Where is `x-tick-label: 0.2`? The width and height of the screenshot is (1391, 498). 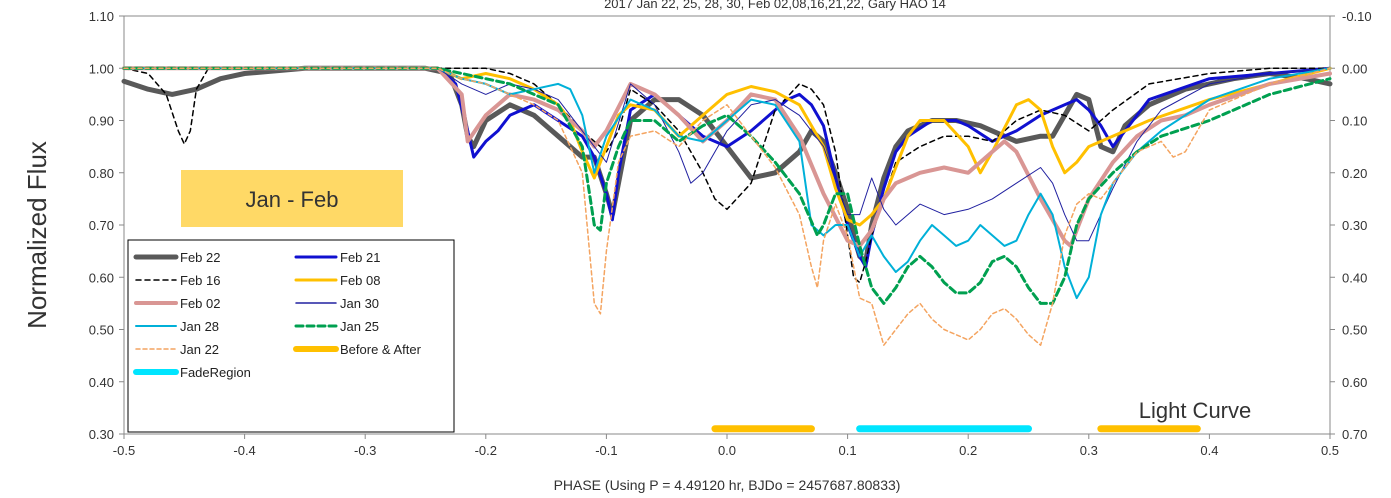
x-tick-label: 0.2 is located at coordinates (968, 450).